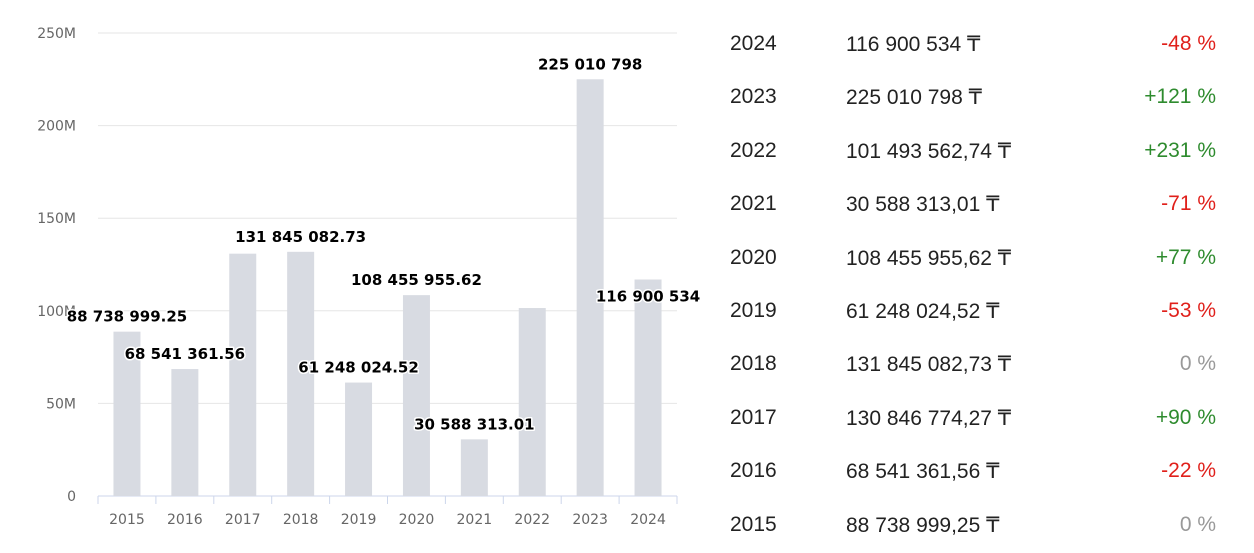 The width and height of the screenshot is (1254, 553). Describe the element at coordinates (753, 43) in the screenshot. I see `year-cell: 2024` at that location.